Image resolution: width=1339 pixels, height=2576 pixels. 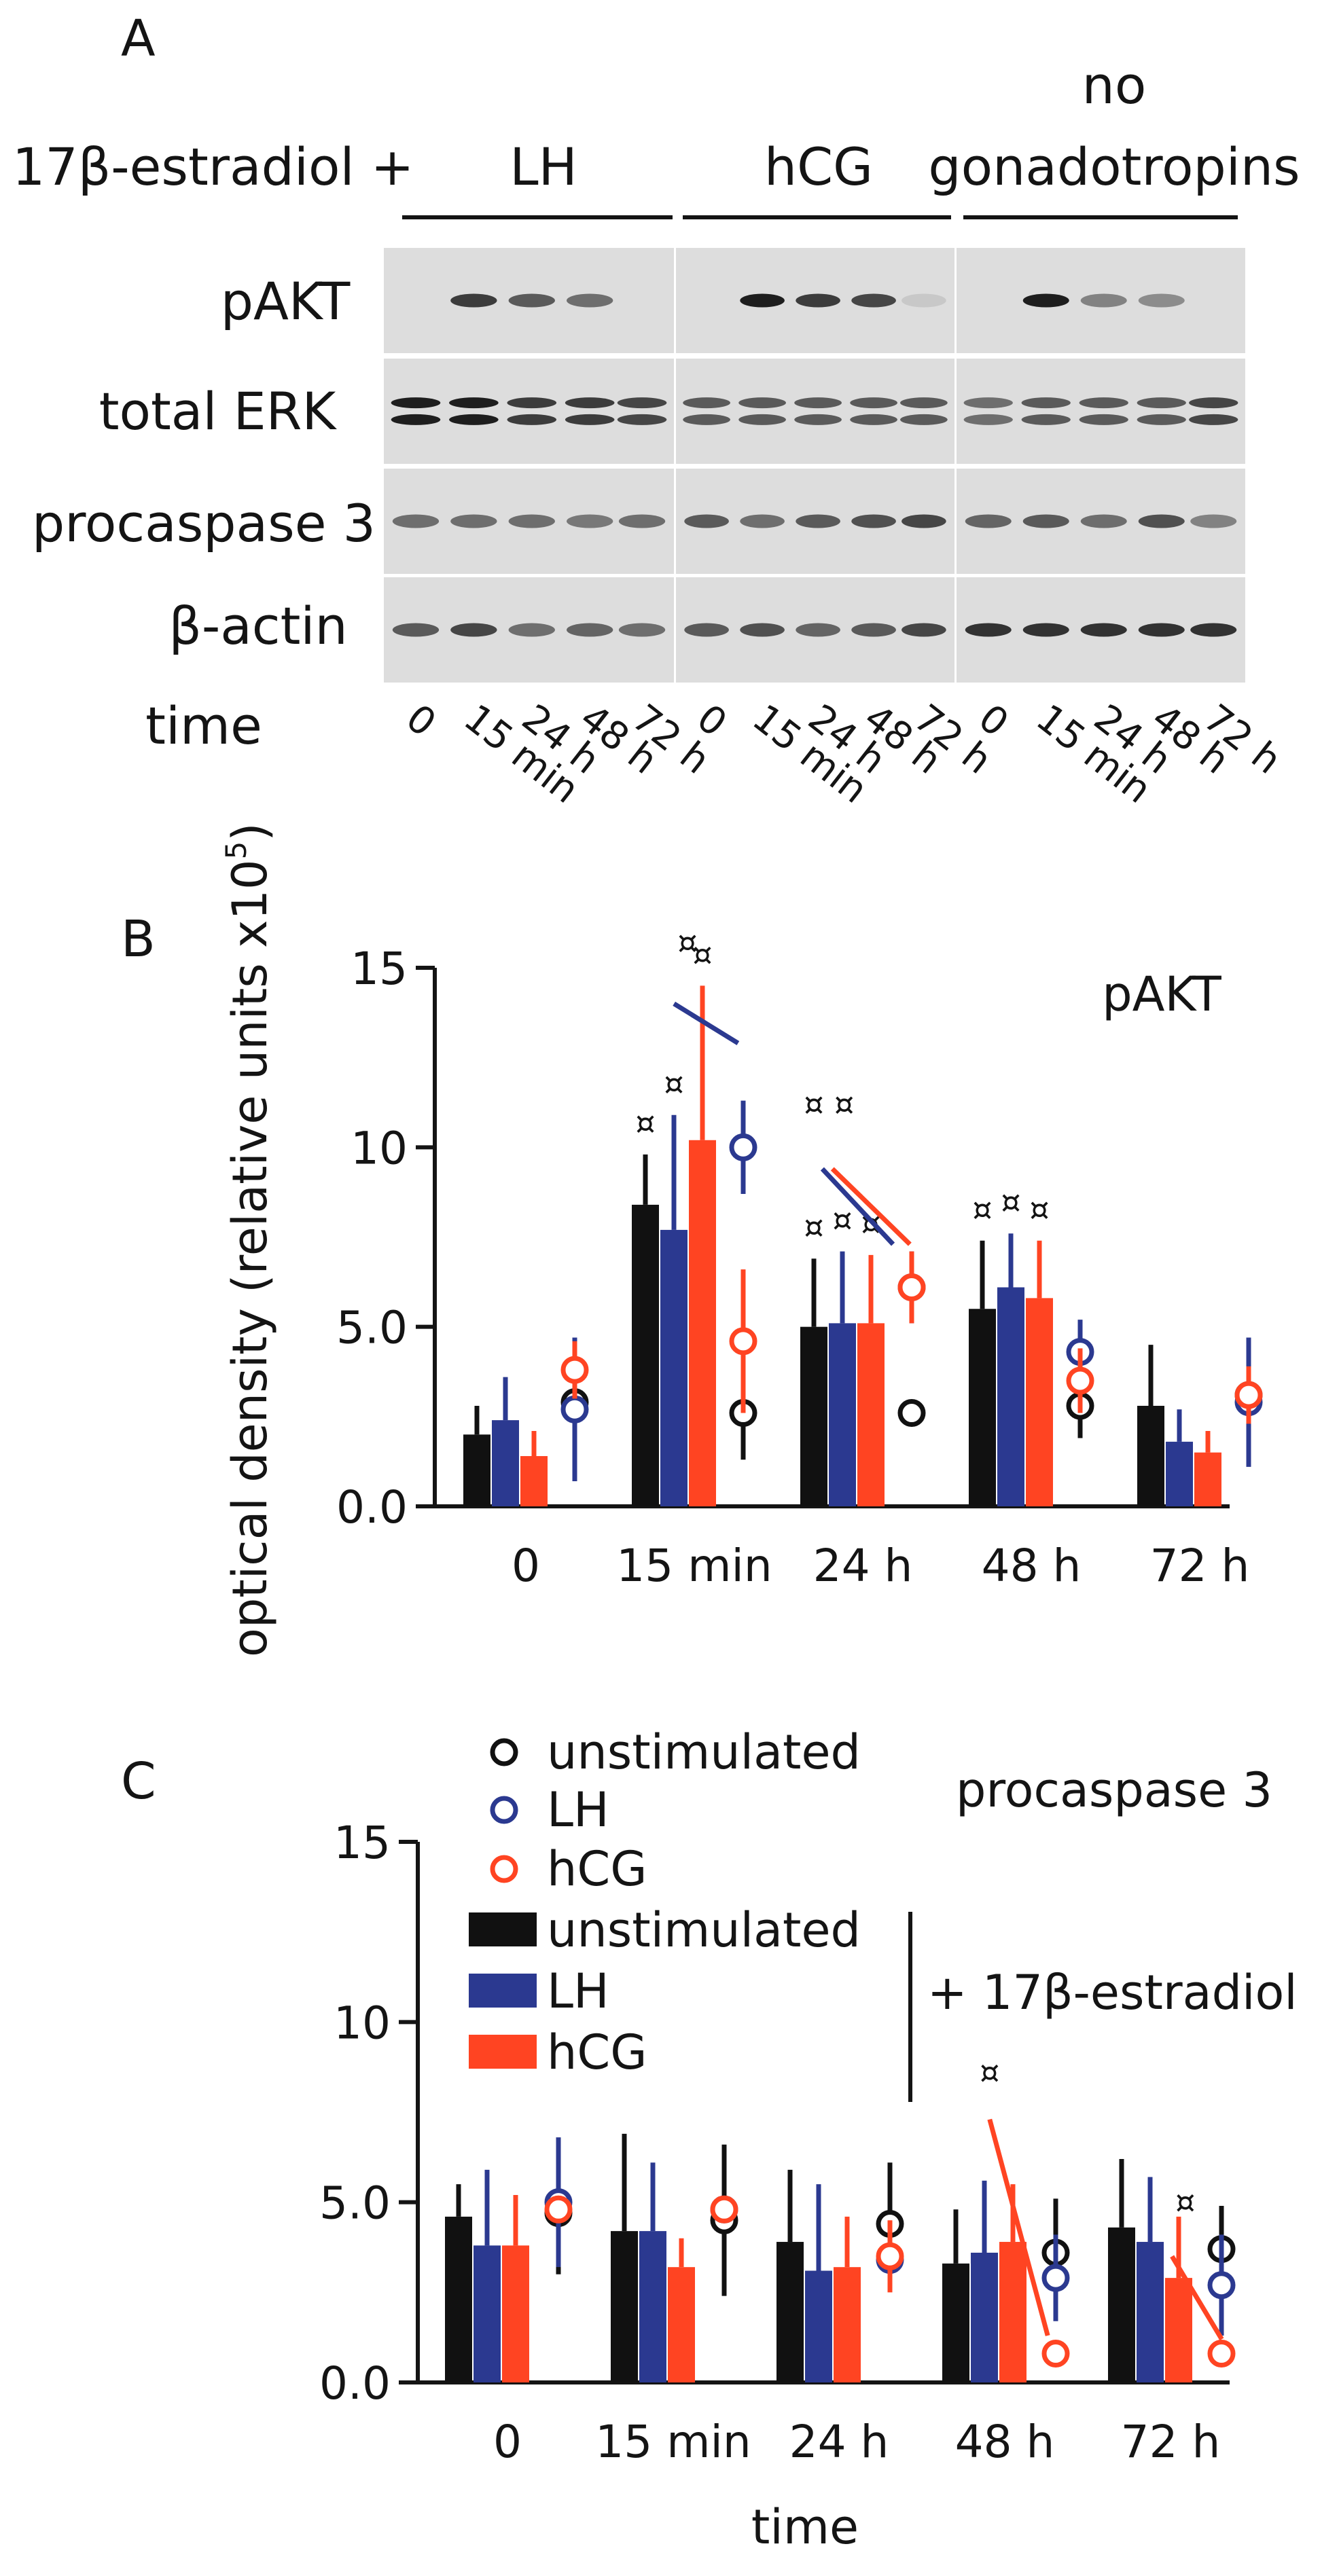 I want to click on y-tick-label: 0.0, so click(x=372, y=1508).